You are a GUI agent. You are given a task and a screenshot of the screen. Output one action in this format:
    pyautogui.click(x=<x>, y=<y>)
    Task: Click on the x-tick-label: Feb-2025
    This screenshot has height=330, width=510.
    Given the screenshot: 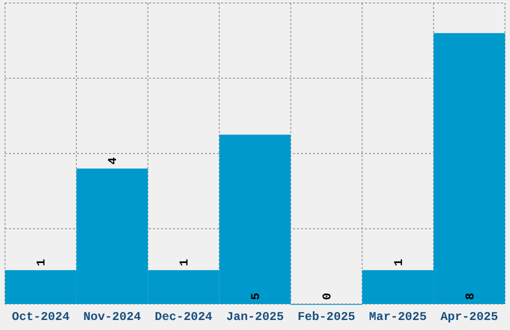 What is the action you would take?
    pyautogui.click(x=327, y=317)
    